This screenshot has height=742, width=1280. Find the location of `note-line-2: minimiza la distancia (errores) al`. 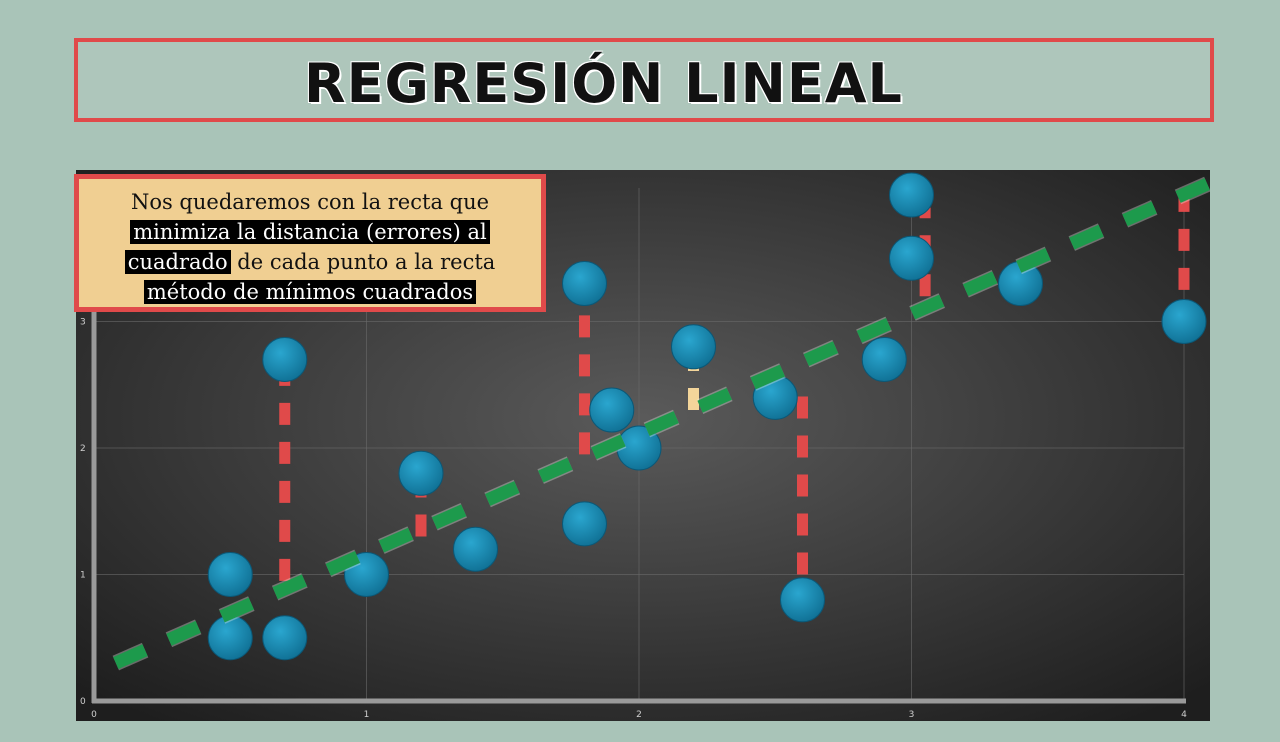

note-line-2: minimiza la distancia (errores) al is located at coordinates (310, 232).